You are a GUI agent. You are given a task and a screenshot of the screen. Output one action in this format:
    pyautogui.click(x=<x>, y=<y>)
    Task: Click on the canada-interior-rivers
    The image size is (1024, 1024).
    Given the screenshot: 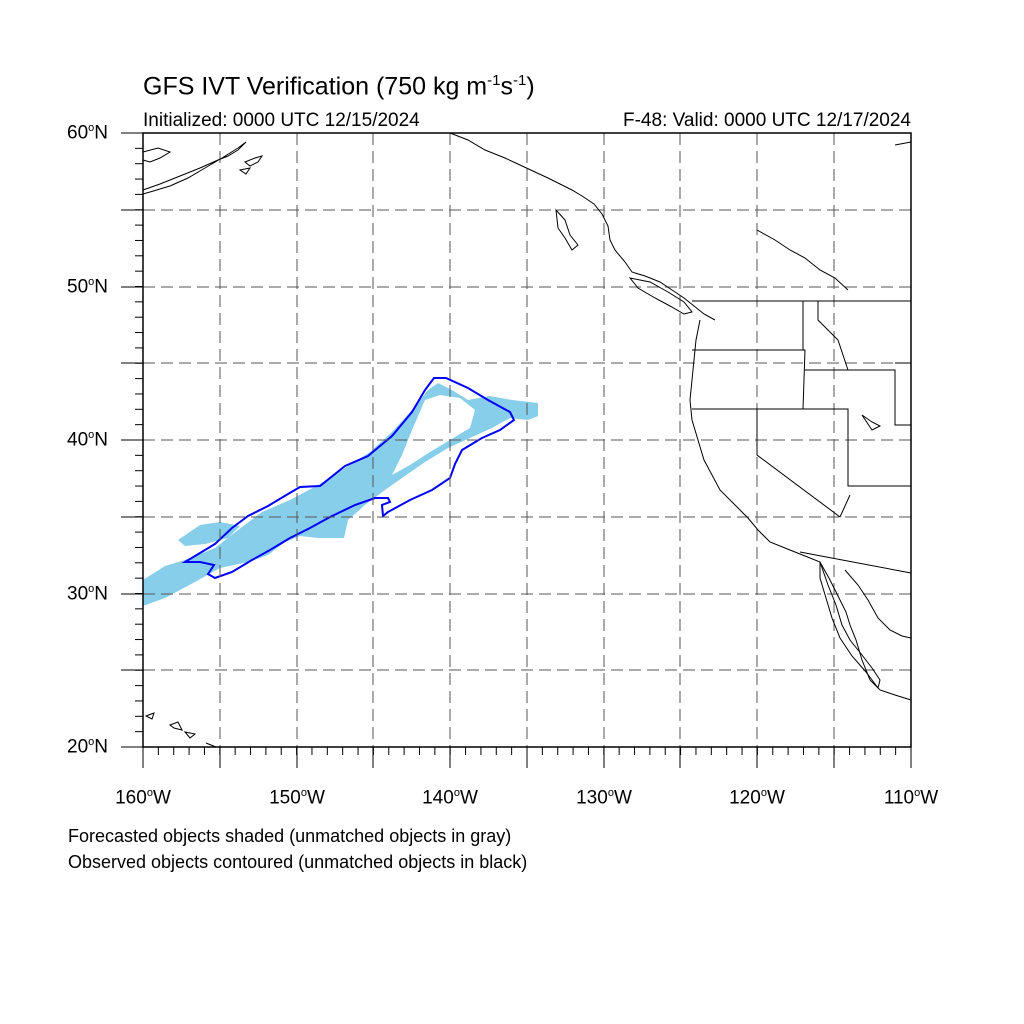 What is the action you would take?
    pyautogui.click(x=834, y=216)
    